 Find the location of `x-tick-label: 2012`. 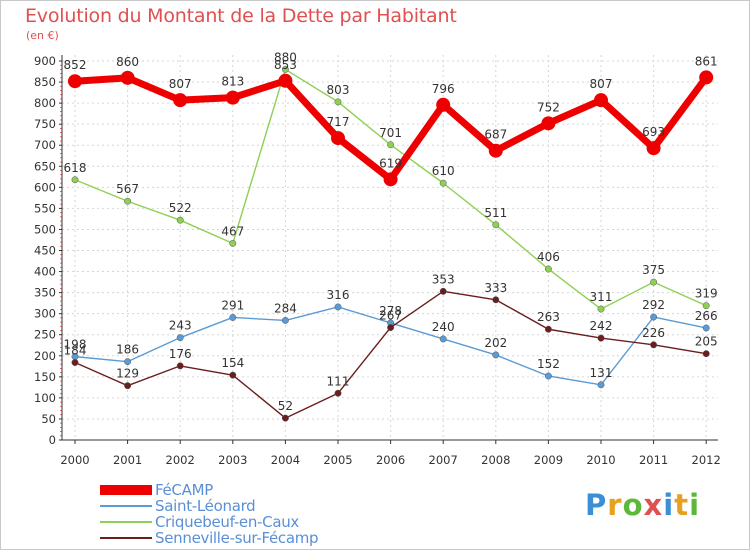

x-tick-label: 2012 is located at coordinates (706, 460).